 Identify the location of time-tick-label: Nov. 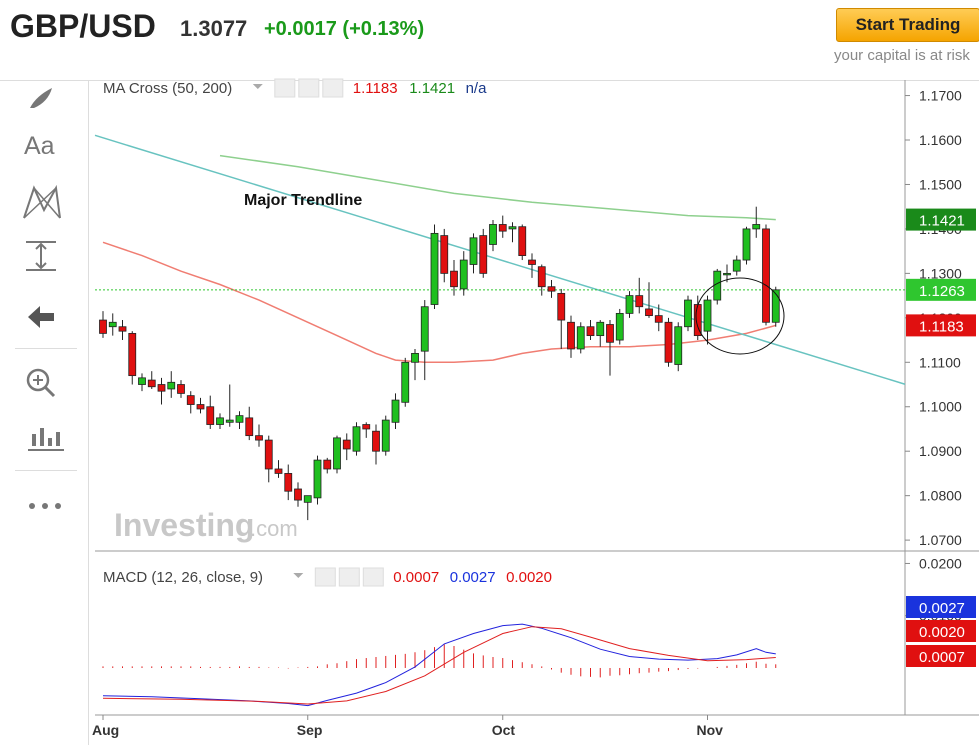
(710, 730).